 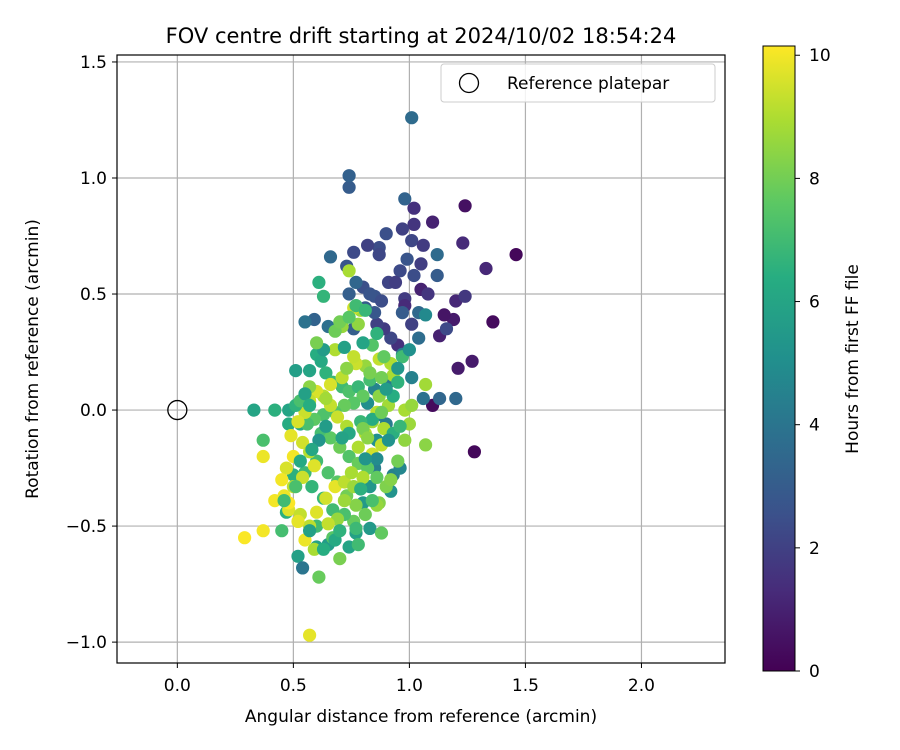 What do you see at coordinates (588, 84) in the screenshot?
I see `legend-entry-reference: Reference platepar` at bounding box center [588, 84].